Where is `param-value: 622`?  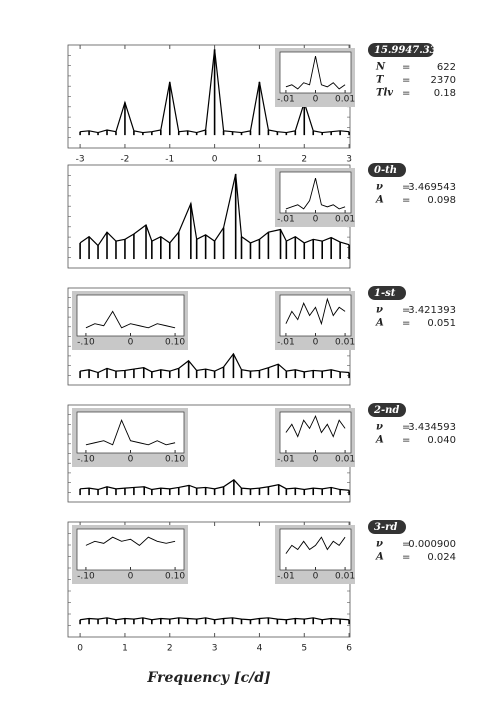
param-value: 622 is located at coordinates (446, 67).